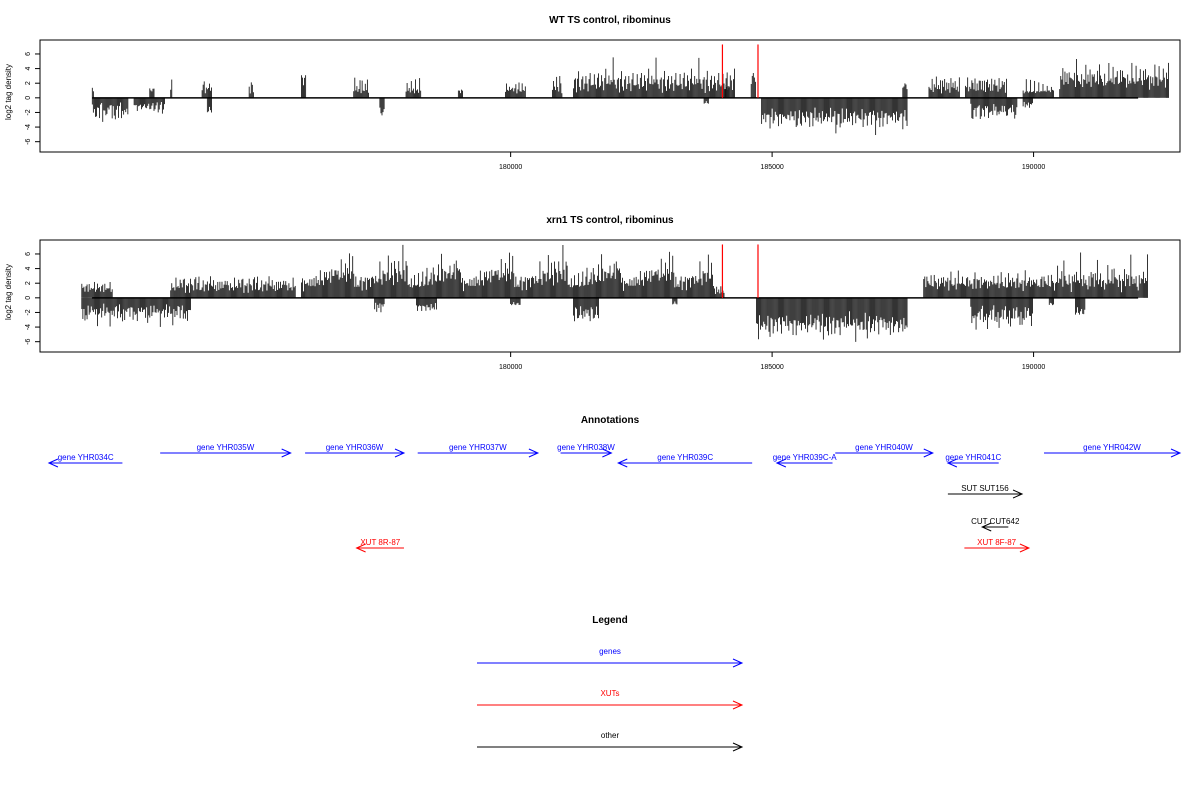 The height and width of the screenshot is (800, 1200). Describe the element at coordinates (610, 420) in the screenshot. I see `annotations-title: Annotations` at that location.